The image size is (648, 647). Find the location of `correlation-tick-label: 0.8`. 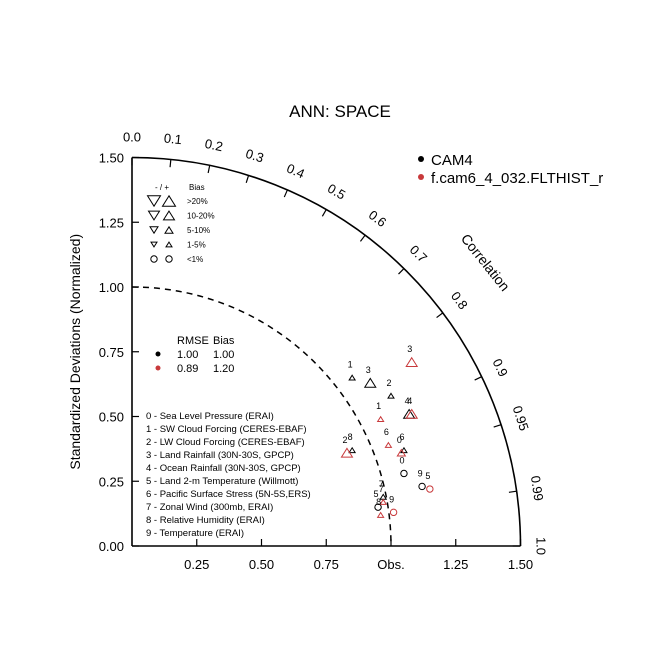

correlation-tick-label: 0.8 is located at coordinates (459, 300).